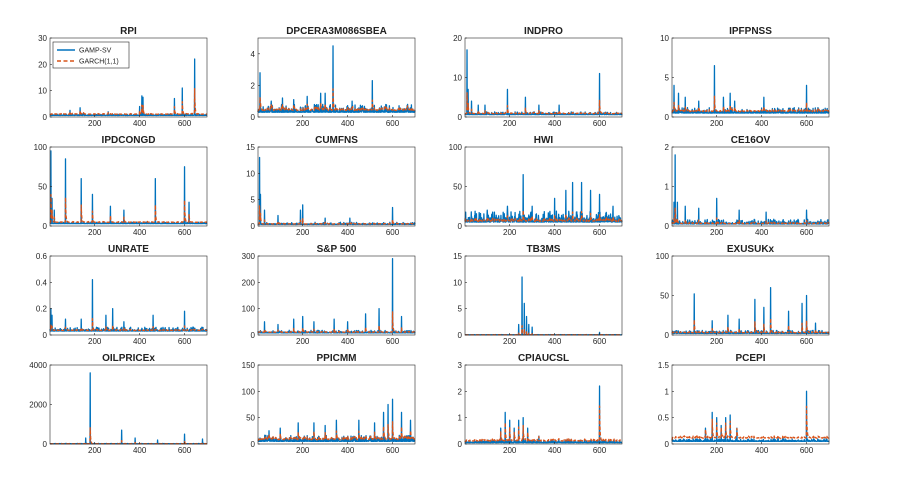  What do you see at coordinates (250, 147) in the screenshot?
I see `y-tick-label: 15` at bounding box center [250, 147].